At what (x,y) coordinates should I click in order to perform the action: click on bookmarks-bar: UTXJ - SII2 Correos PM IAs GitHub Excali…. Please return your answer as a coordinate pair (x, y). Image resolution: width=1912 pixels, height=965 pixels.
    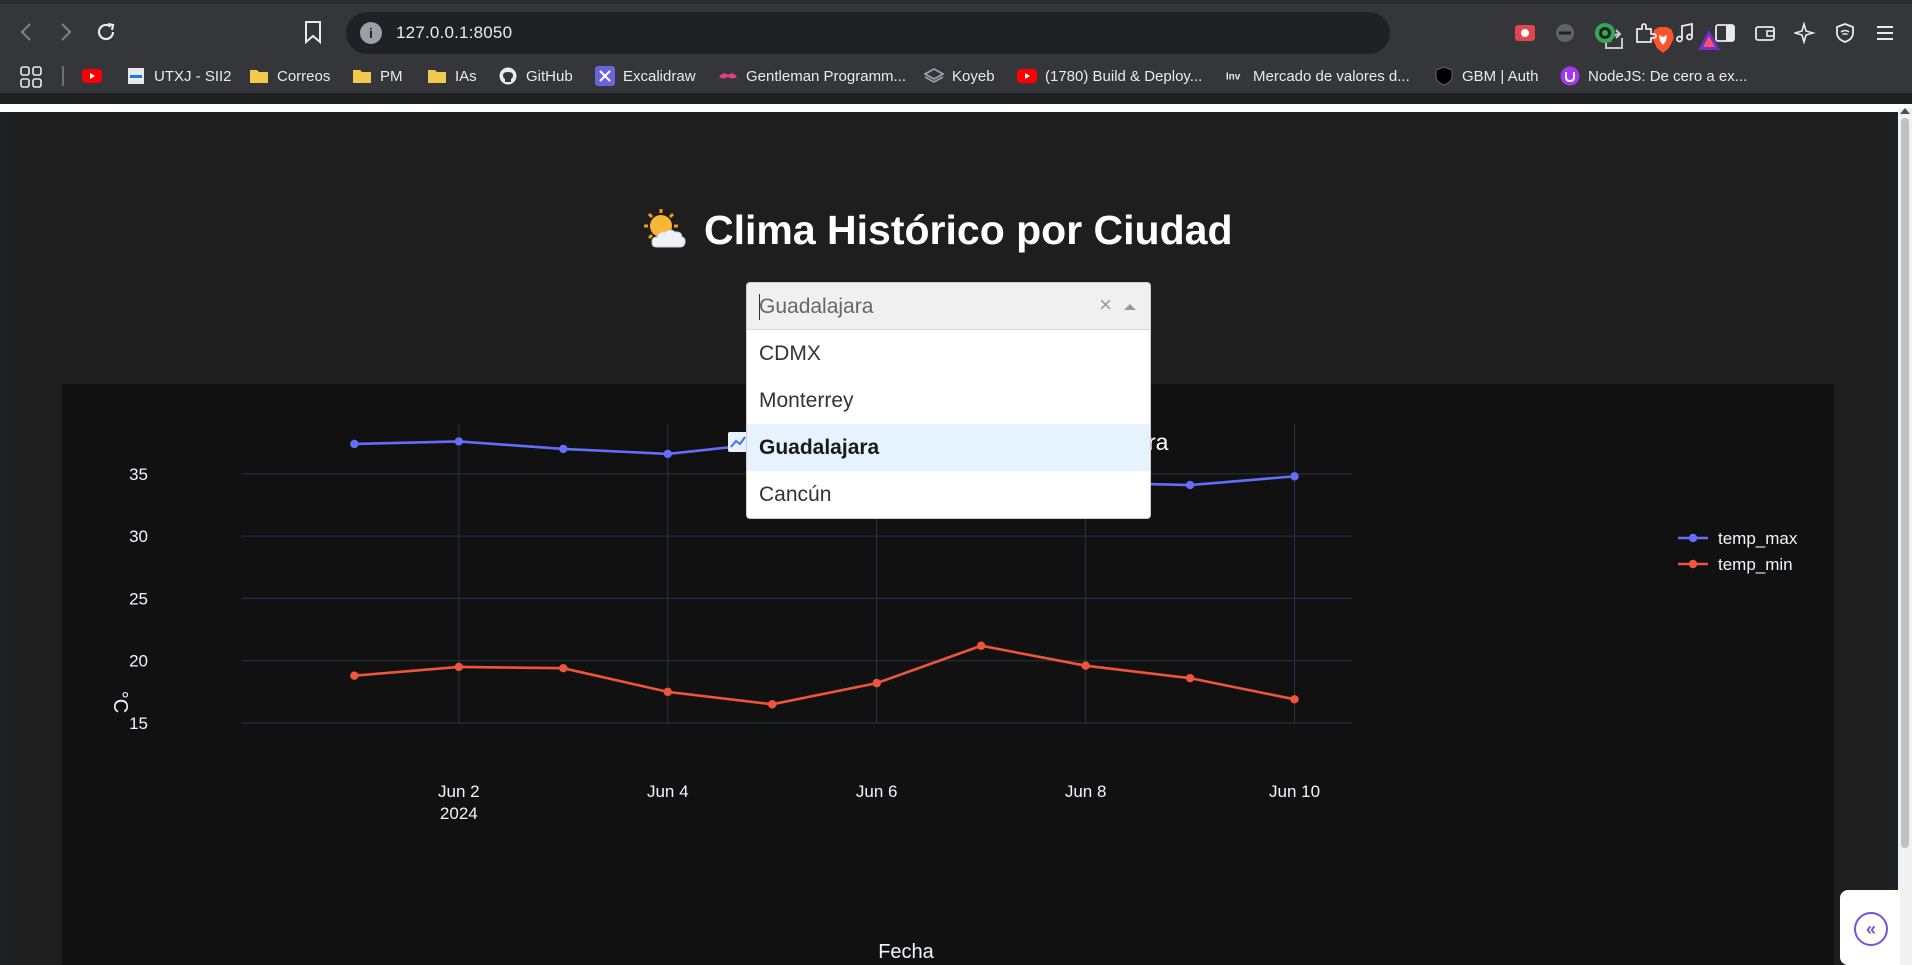
    Looking at the image, I should click on (956, 76).